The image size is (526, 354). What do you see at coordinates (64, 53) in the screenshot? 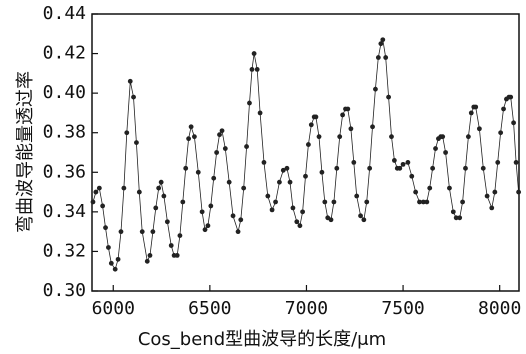
I see `y-tick-label: 0.42` at bounding box center [64, 53].